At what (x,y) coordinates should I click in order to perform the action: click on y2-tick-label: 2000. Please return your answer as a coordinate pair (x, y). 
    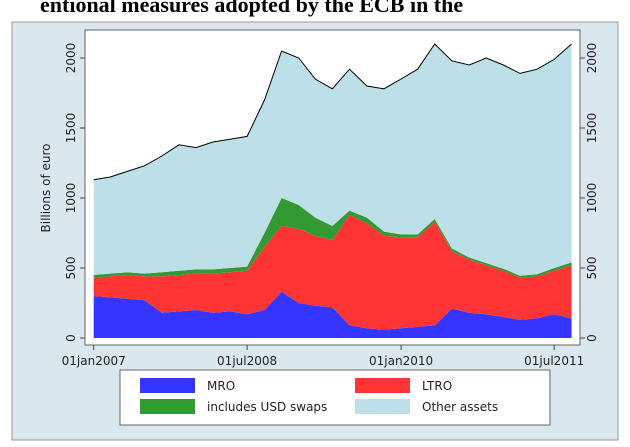
    Looking at the image, I should click on (592, 58).